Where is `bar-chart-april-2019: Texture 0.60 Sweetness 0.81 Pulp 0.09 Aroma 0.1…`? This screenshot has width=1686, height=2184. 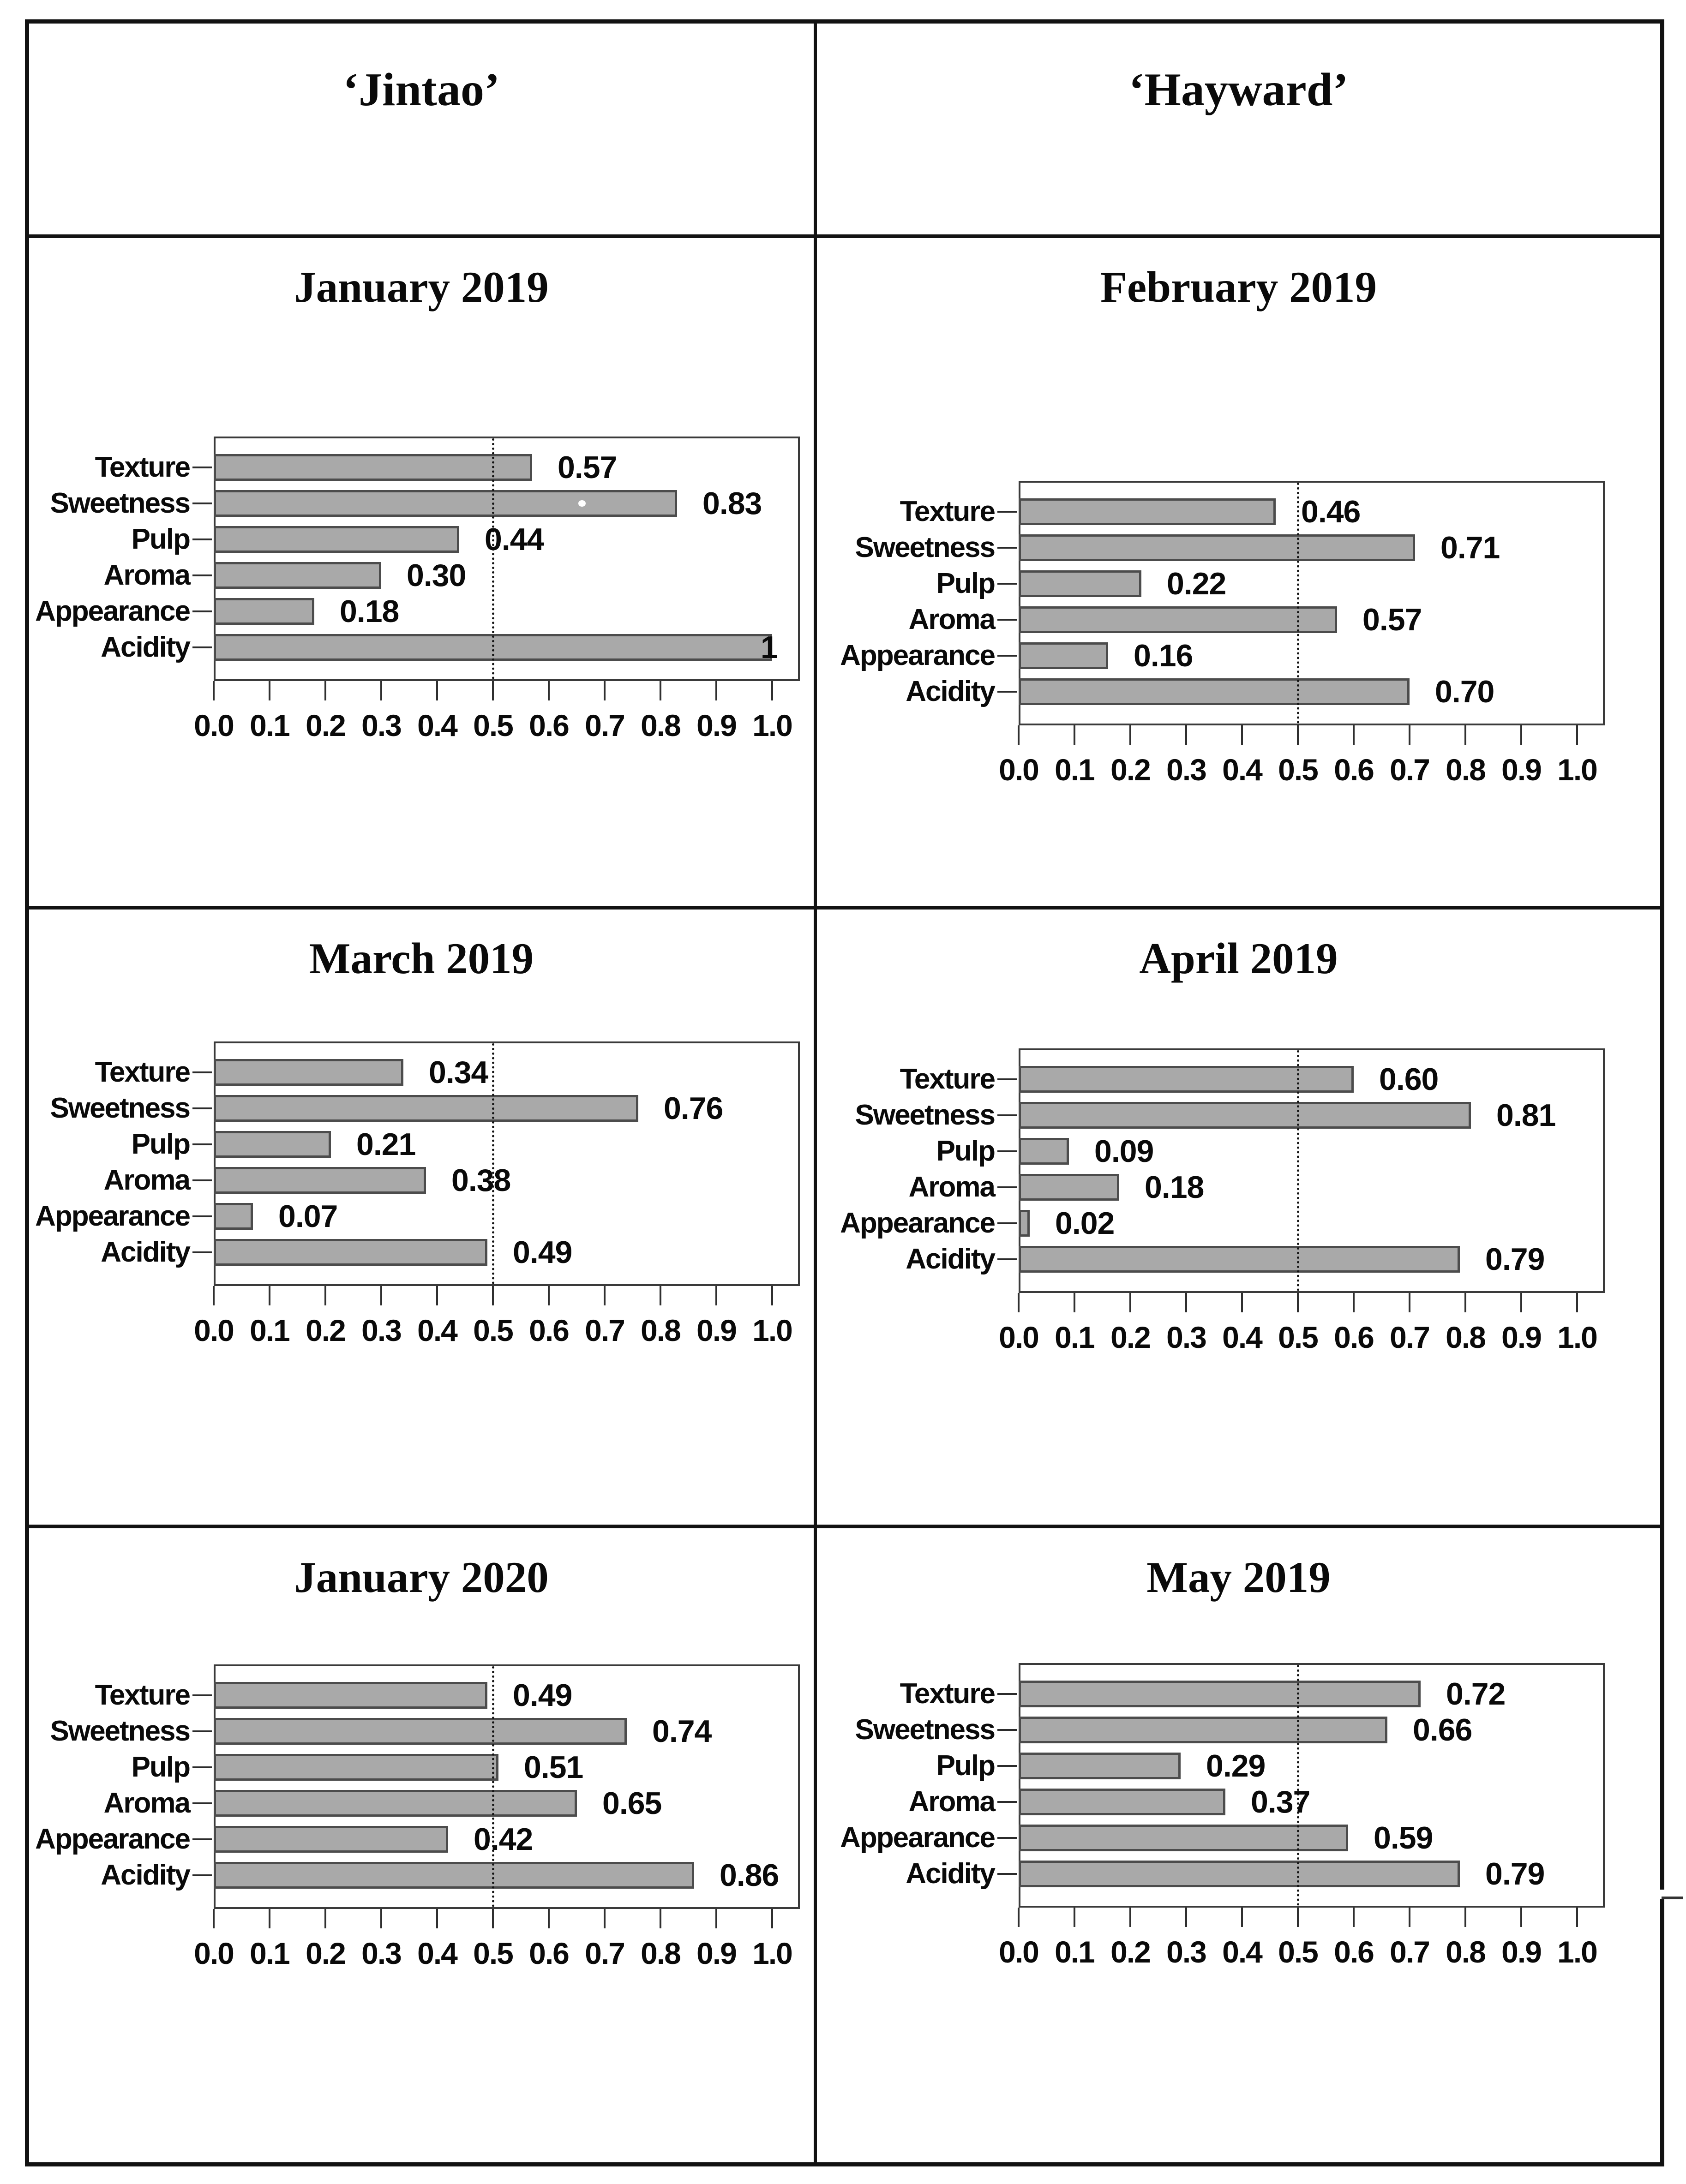
bar-chart-april-2019: Texture 0.60 Sweetness 0.81 Pulp 0.09 Aroma 0.1… is located at coordinates (1238, 1239).